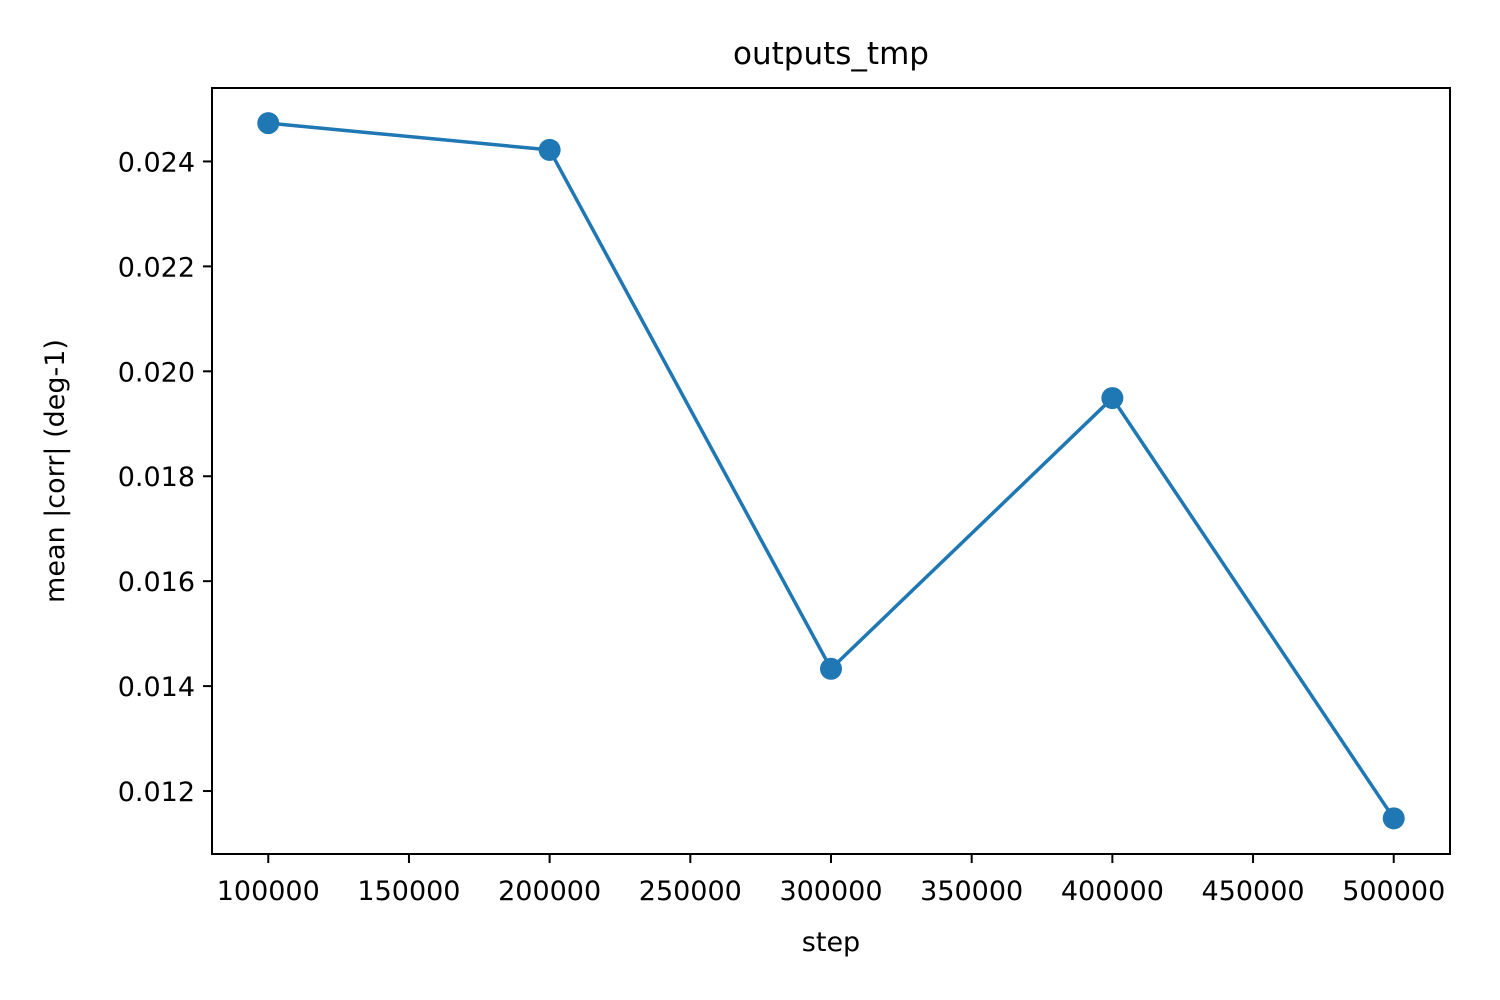 This screenshot has width=1500, height=1000. What do you see at coordinates (1253, 891) in the screenshot?
I see `x-tick-label: 450000` at bounding box center [1253, 891].